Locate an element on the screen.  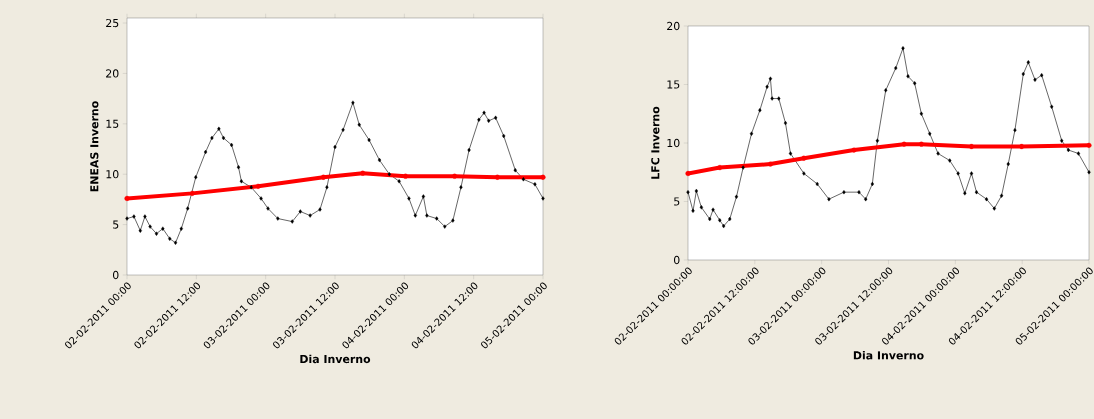
y-axis-title: LFC Inverno is located at coordinates (655, 142).